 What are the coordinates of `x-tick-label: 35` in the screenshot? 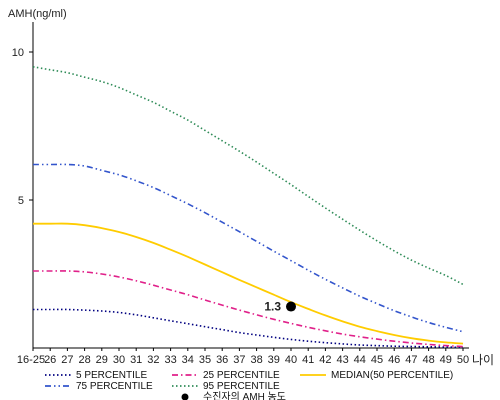 It's located at (205, 360).